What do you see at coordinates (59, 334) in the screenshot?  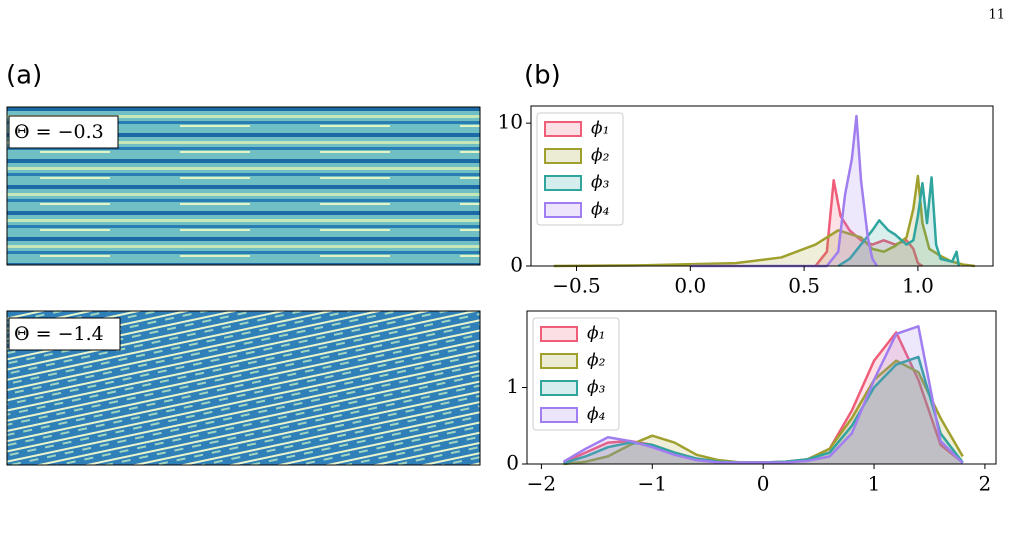 I see `image-label: Θ = −1.4` at bounding box center [59, 334].